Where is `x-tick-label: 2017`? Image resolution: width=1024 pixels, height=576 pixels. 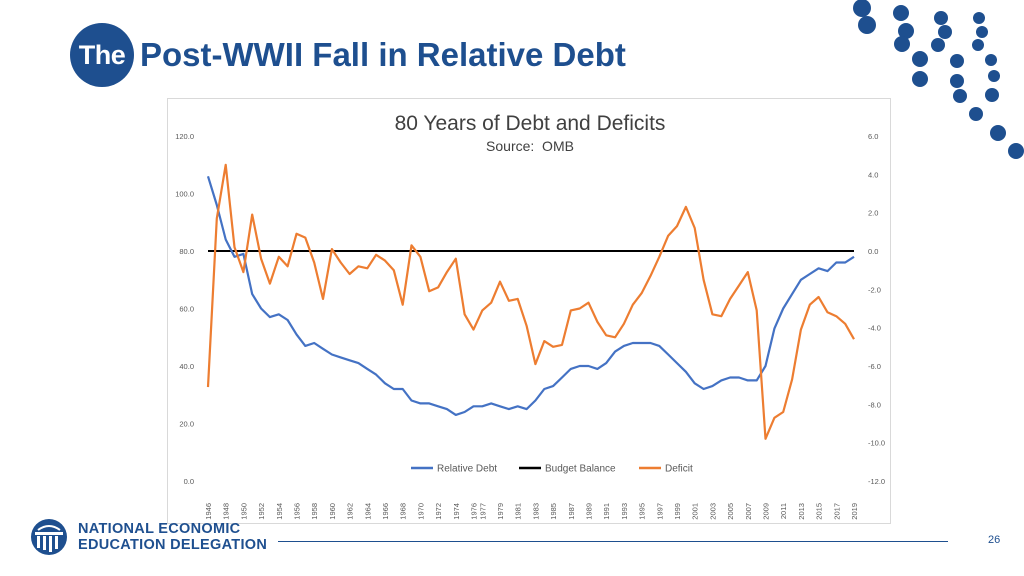
x-tick-label: 2017 is located at coordinates (836, 511).